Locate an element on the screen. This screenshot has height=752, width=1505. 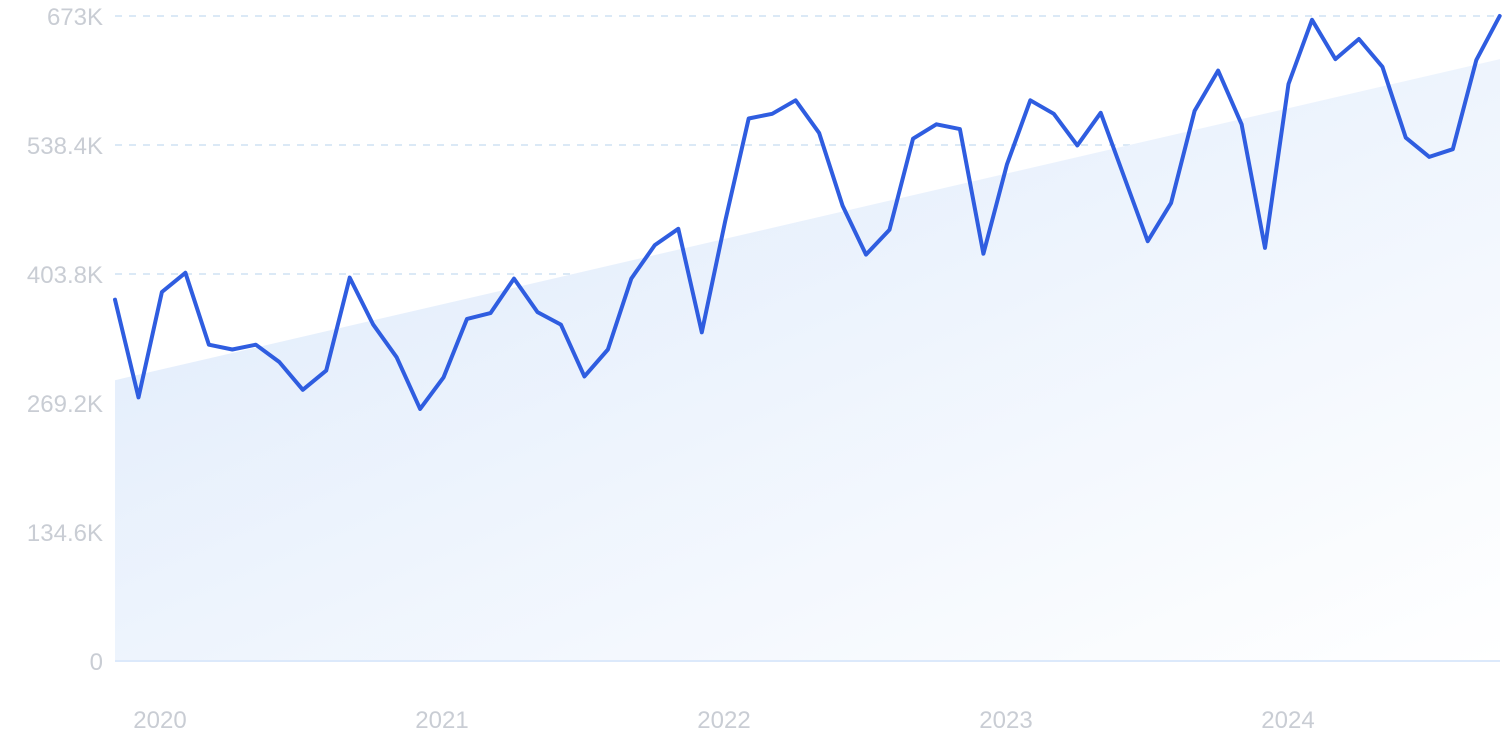
x-tick-label: 2022 is located at coordinates (723, 720).